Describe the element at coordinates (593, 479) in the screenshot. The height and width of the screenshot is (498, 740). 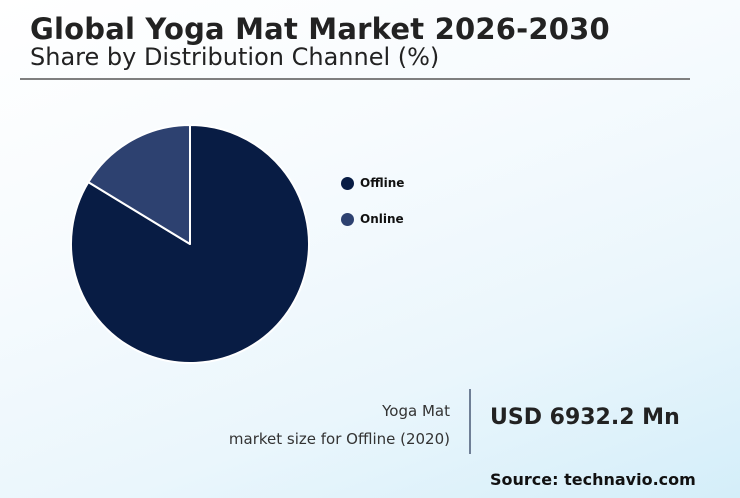
I see `source-label: Source: technavio.com` at that location.